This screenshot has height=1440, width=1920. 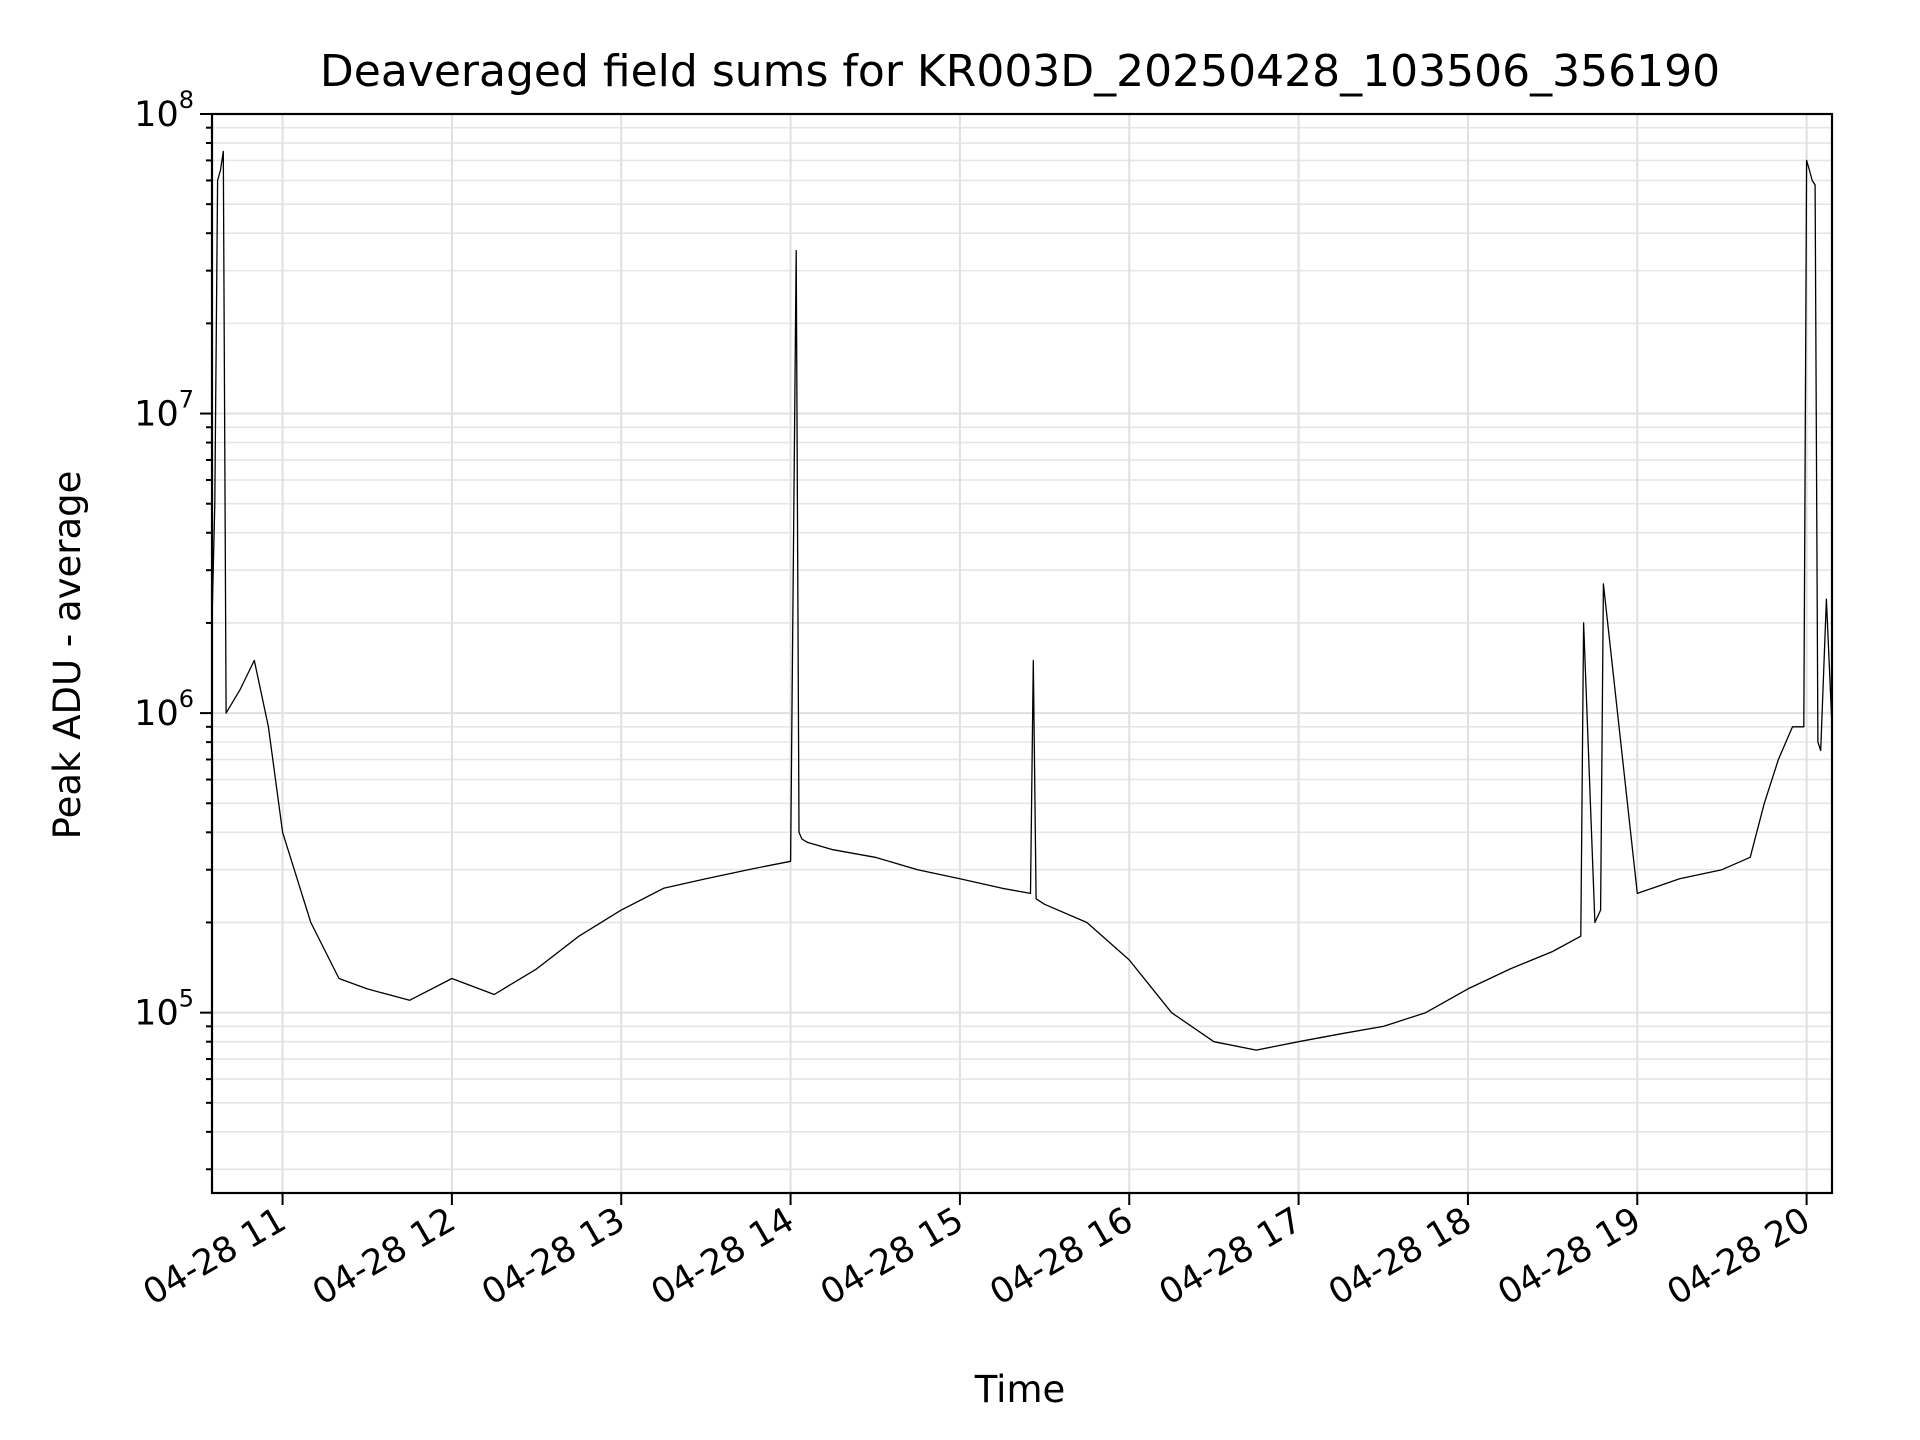 I want to click on x-tick-label: 04-28 13, so click(x=553, y=1256).